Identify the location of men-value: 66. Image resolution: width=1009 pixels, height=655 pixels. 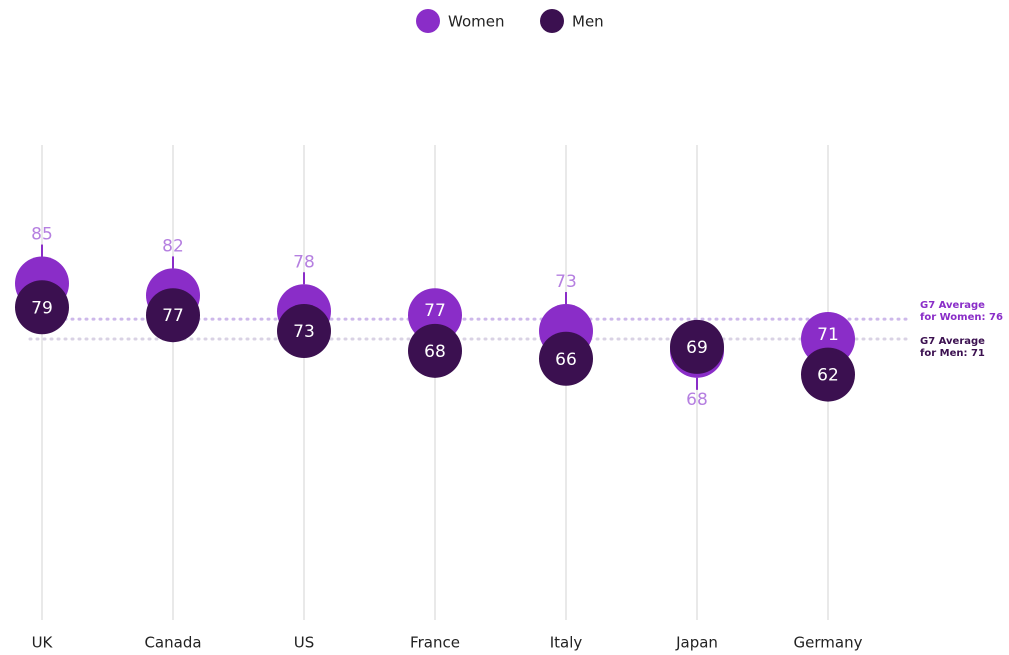
(566, 360).